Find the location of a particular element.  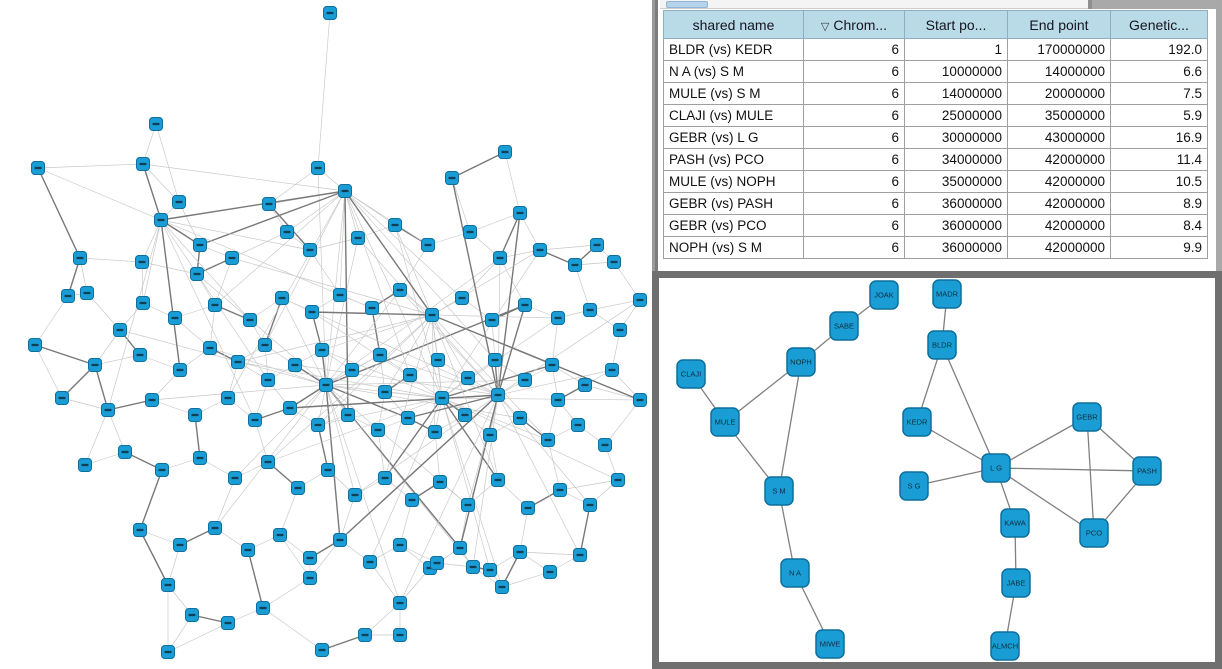

column-header-shared-name: shared name is located at coordinates (733, 24).